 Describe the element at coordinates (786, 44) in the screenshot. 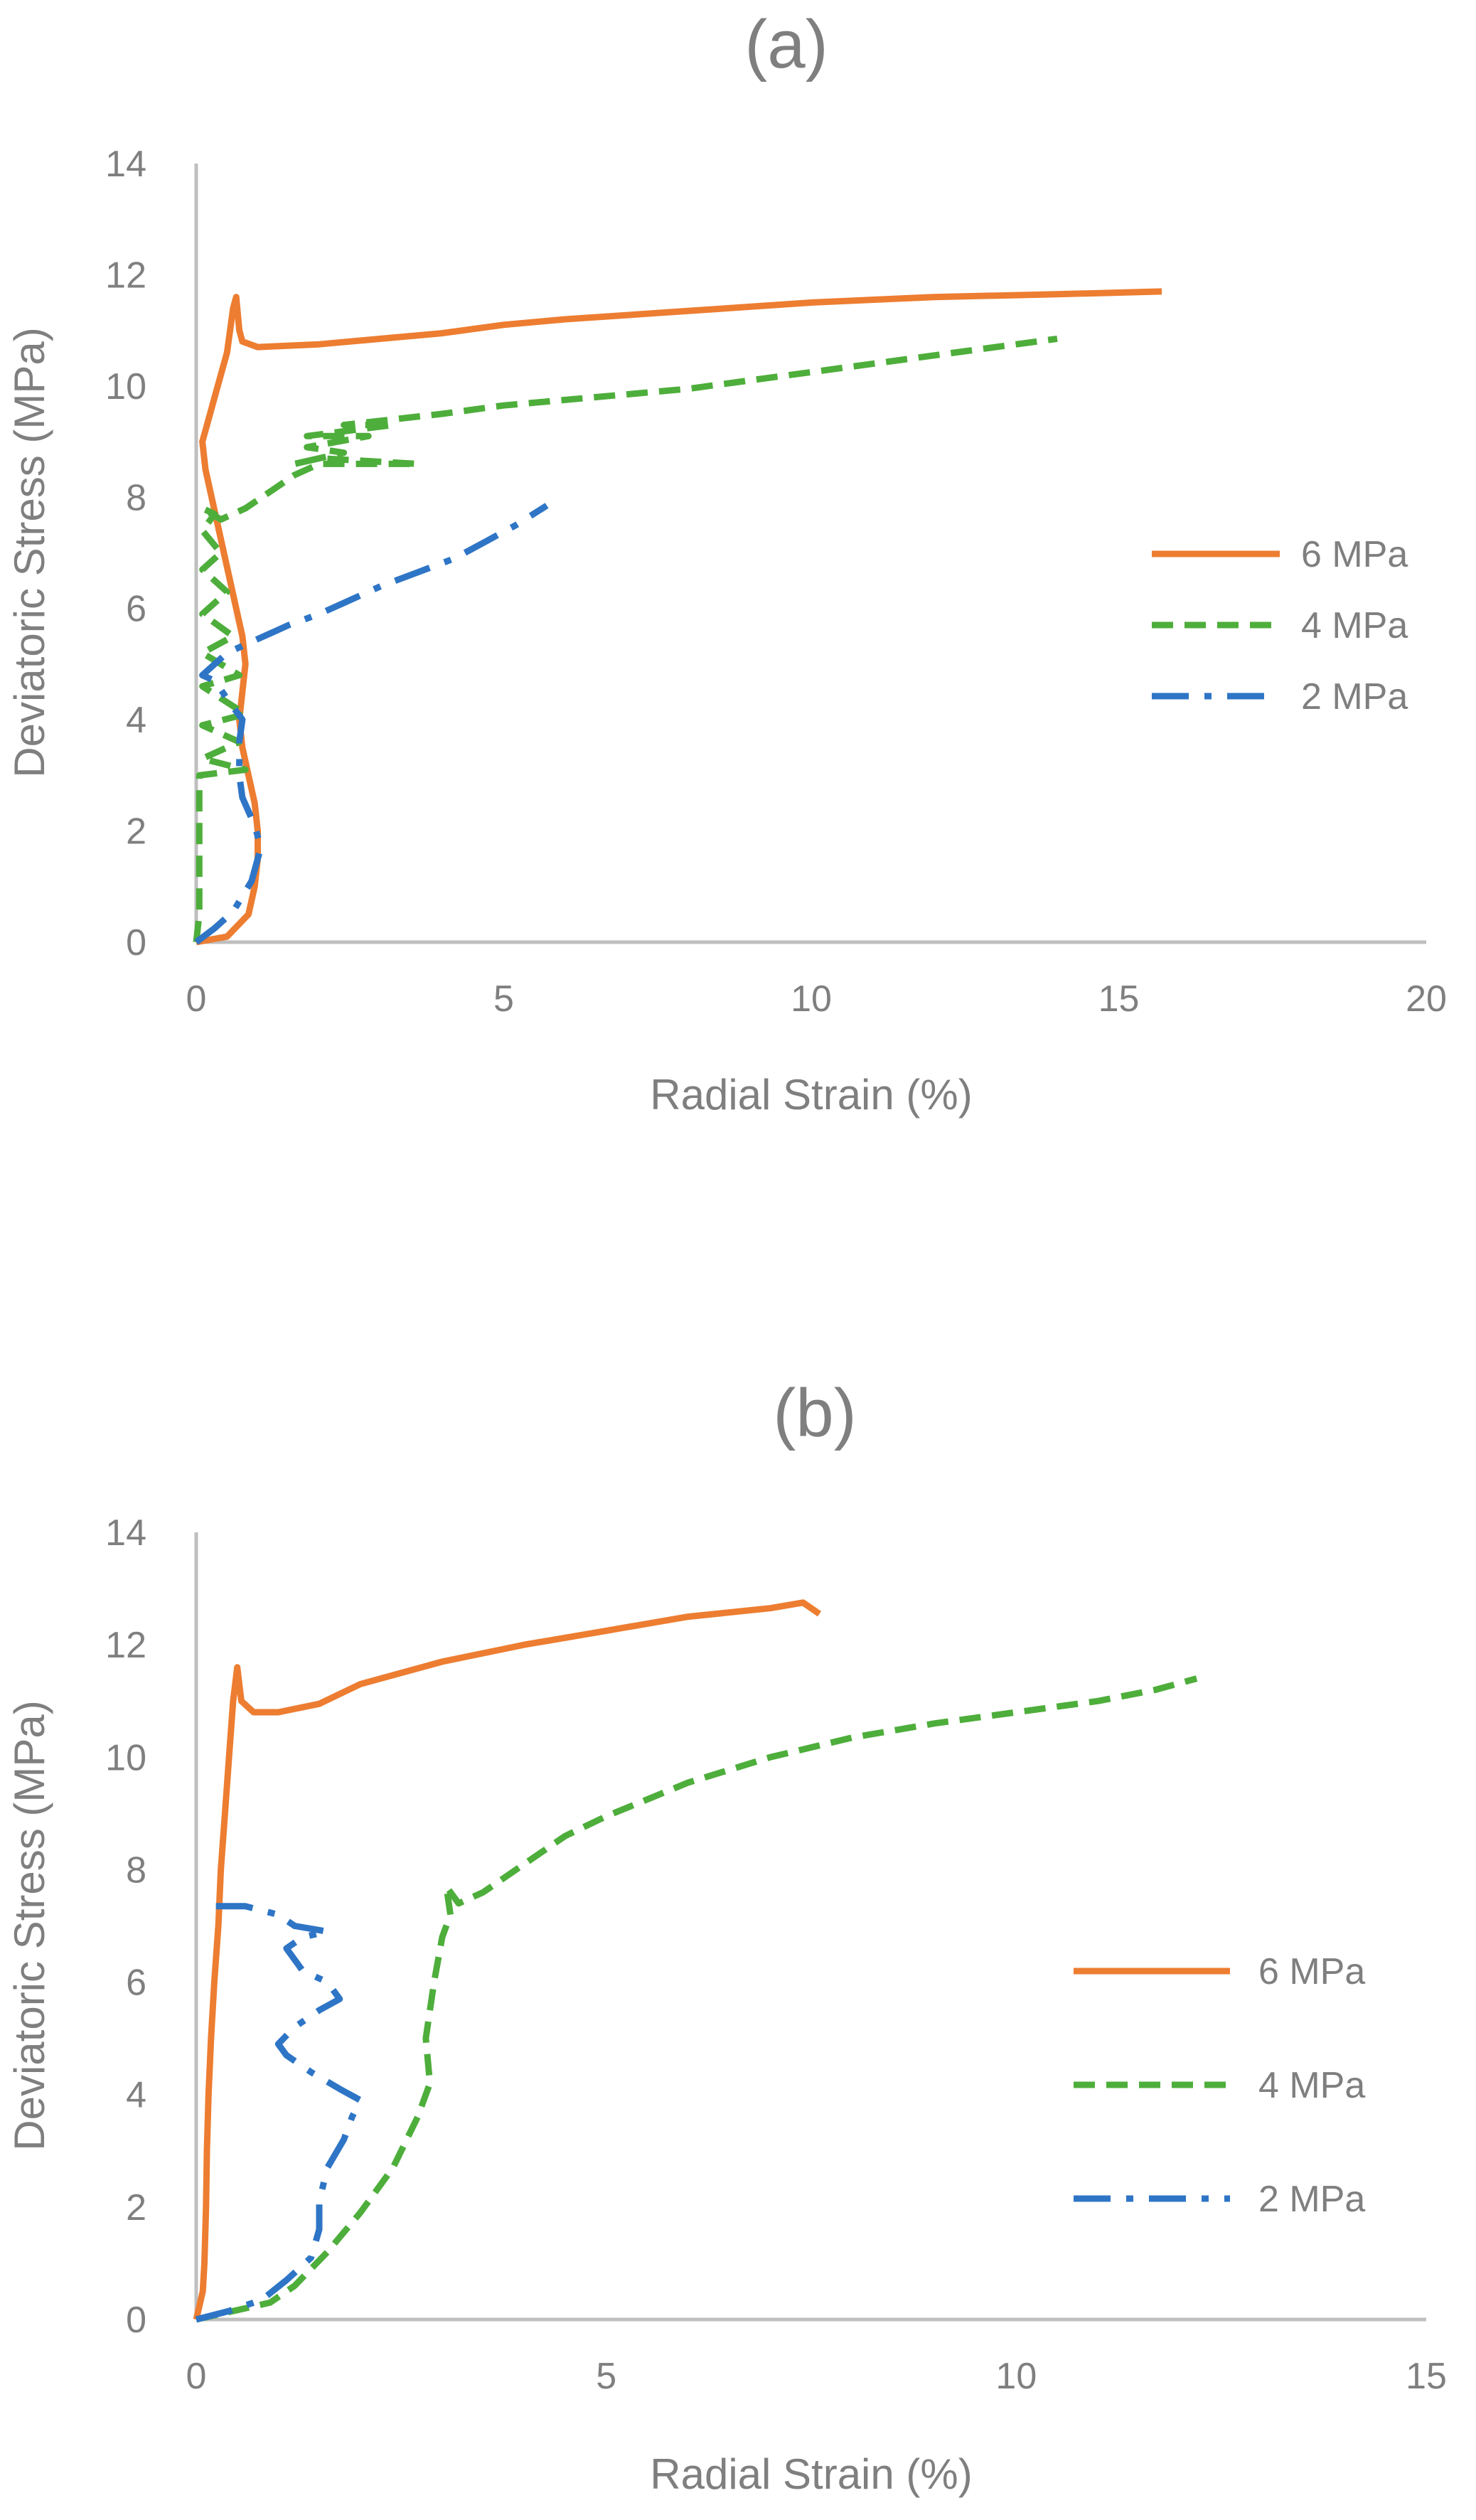

I see `chart-title: (a)` at that location.